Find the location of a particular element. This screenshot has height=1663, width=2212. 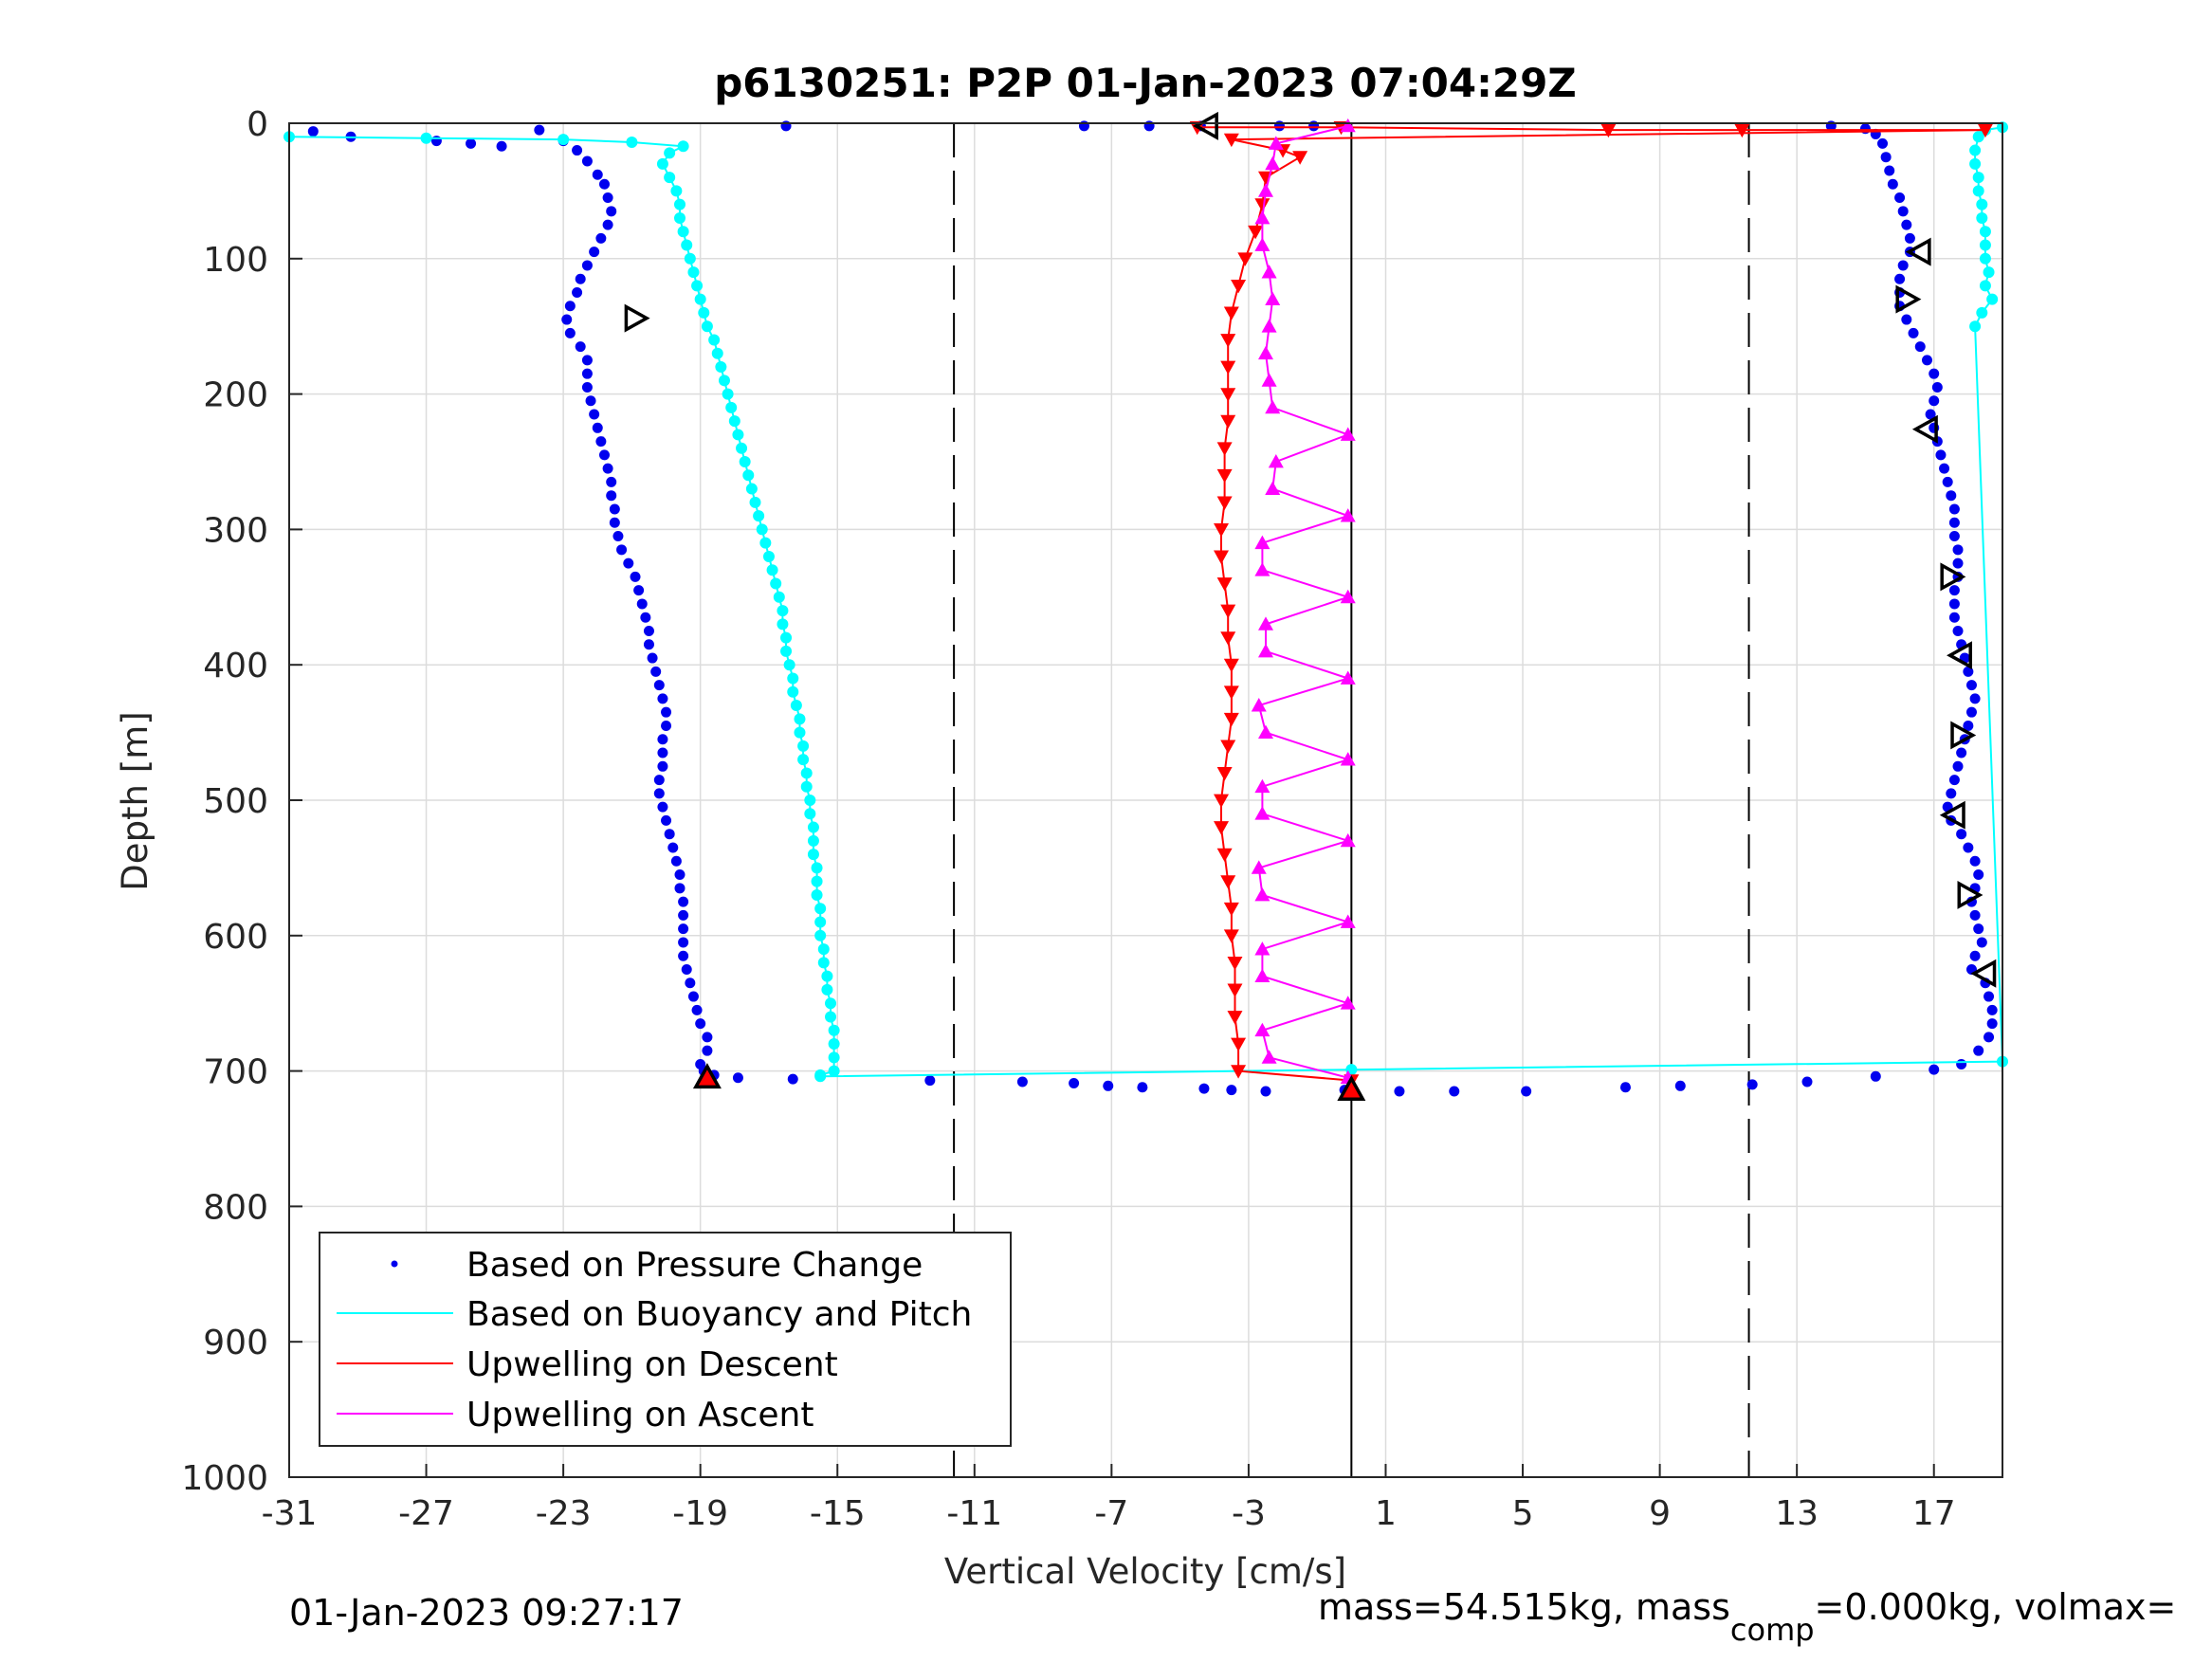

x-axis-label: Vertical Velocity [cm/s] is located at coordinates (1145, 1571).